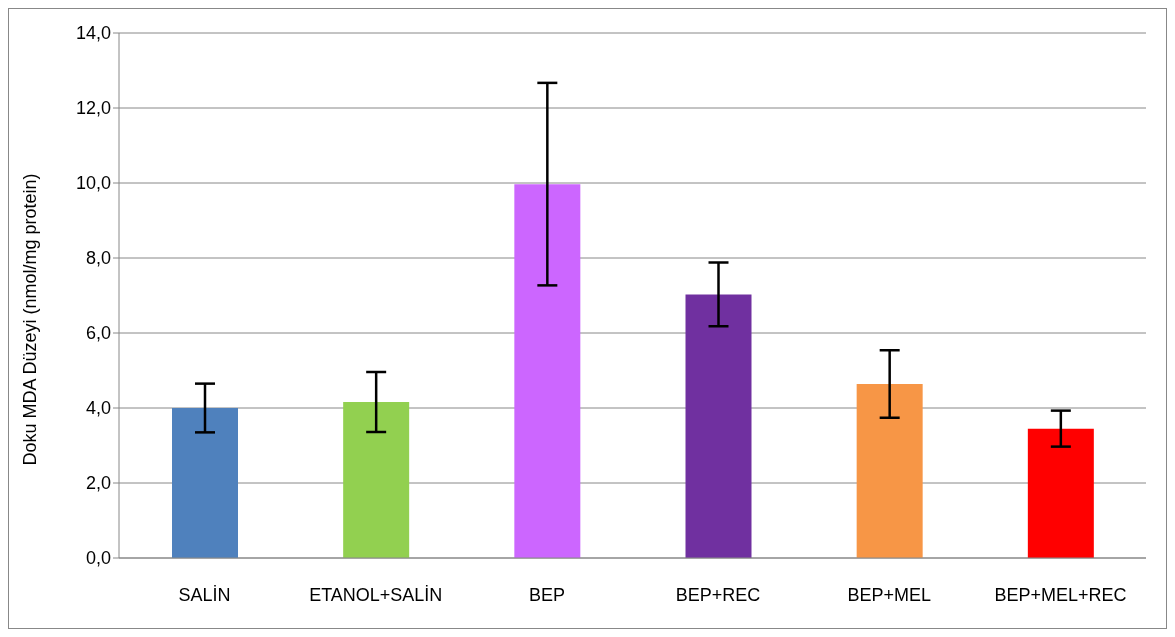  What do you see at coordinates (30, 319) in the screenshot?
I see `y-axis-title: Doku MDA Düzeyi (nmol/mg protein)` at bounding box center [30, 319].